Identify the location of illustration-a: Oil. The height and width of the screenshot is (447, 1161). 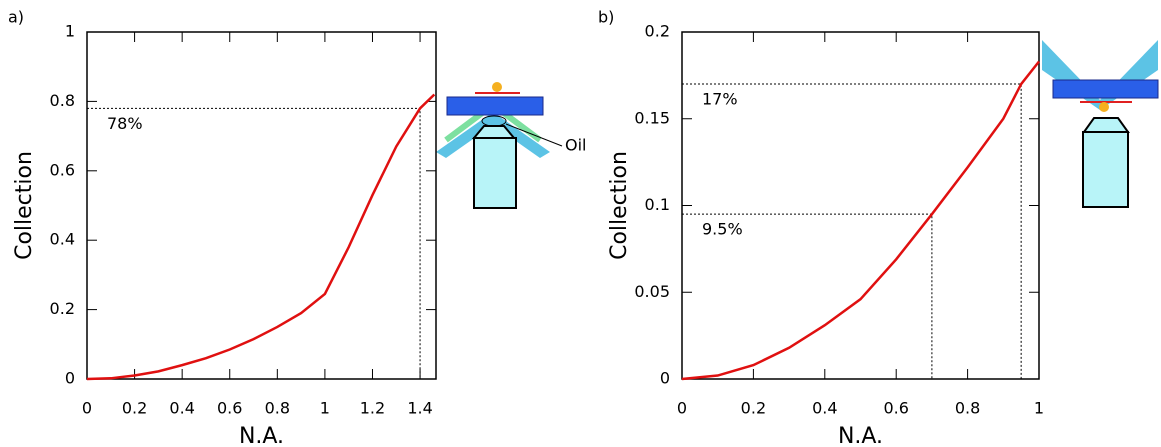
(511, 145).